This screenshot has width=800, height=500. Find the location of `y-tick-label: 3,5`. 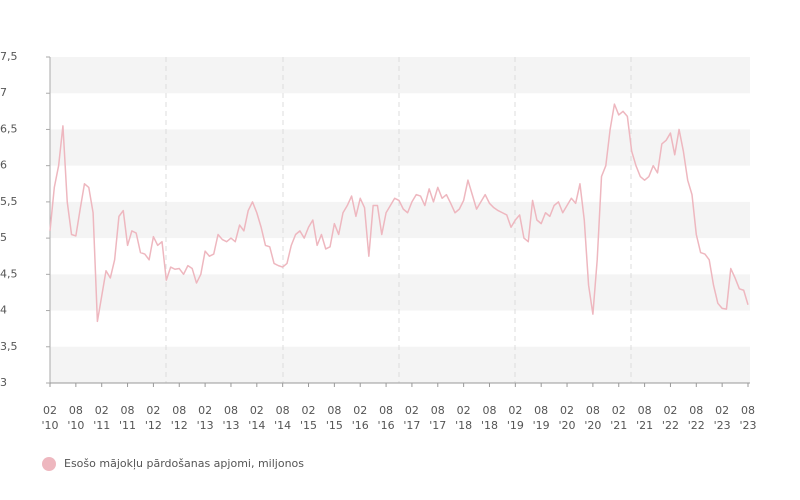

y-tick-label: 3,5 is located at coordinates (9, 346).